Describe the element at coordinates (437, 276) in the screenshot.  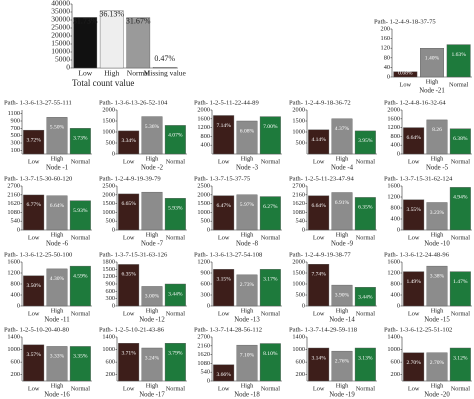
I see `percent-label: 3.38%` at that location.